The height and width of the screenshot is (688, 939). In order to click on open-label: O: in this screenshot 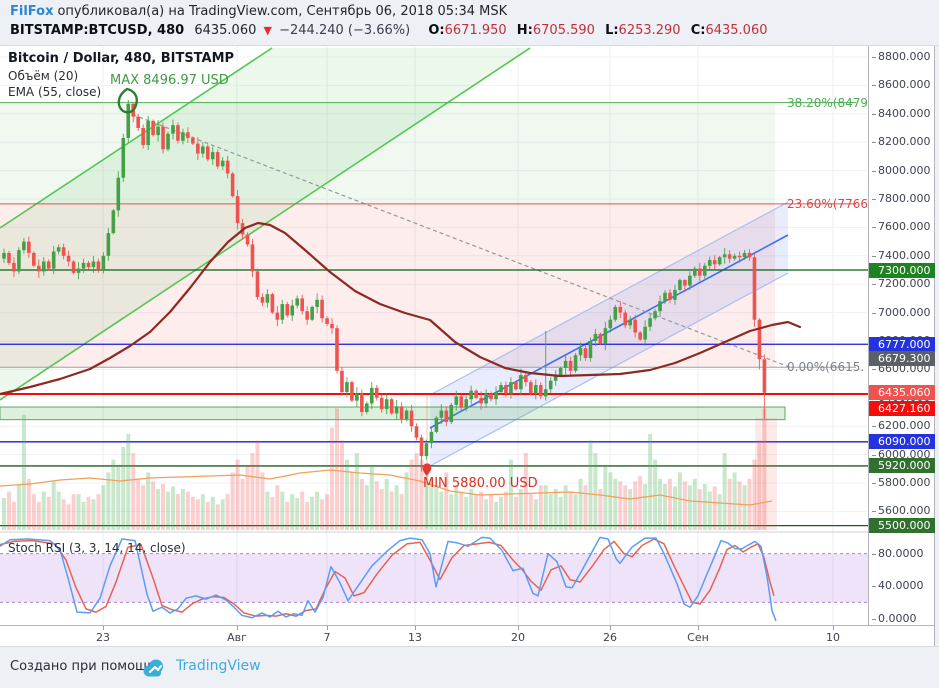, I will do `click(436, 30)`.